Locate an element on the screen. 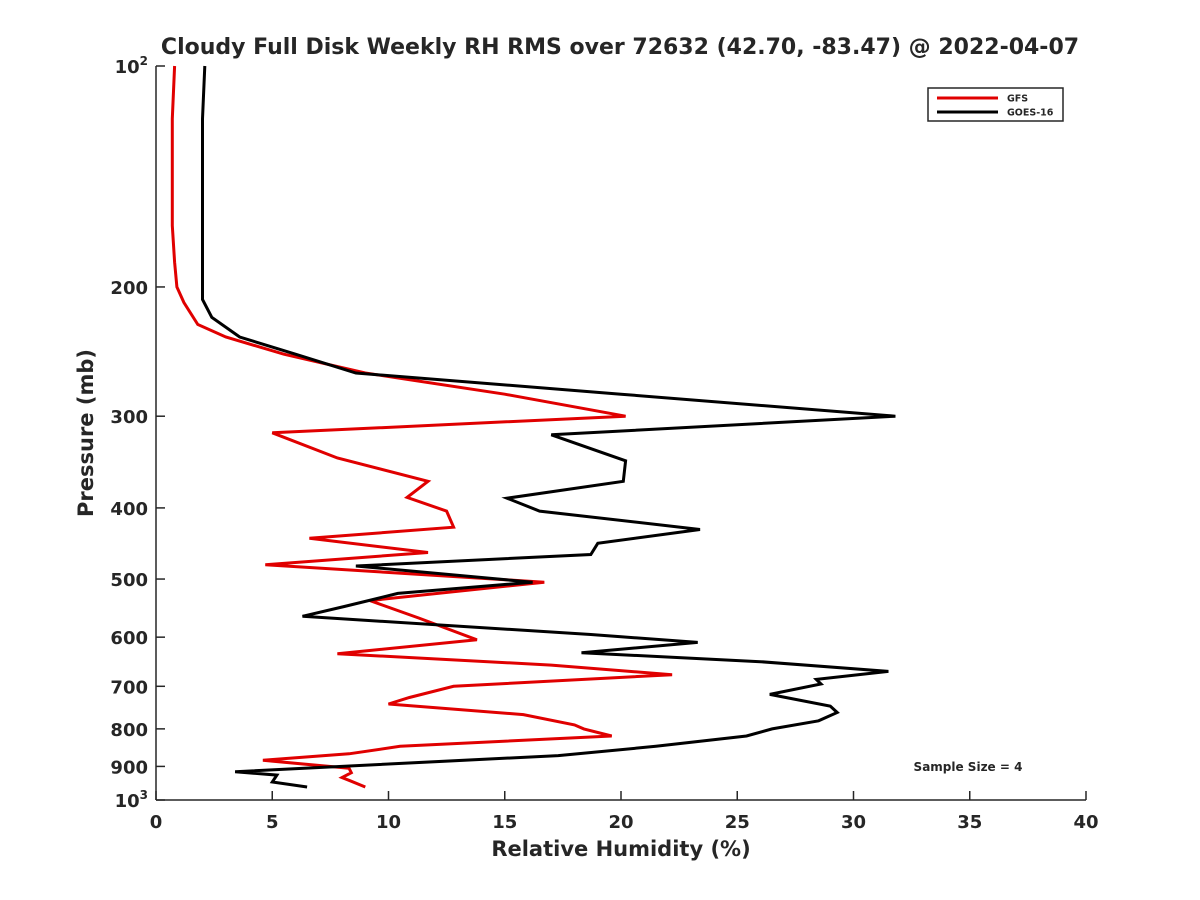  legend-box is located at coordinates (995, 104).